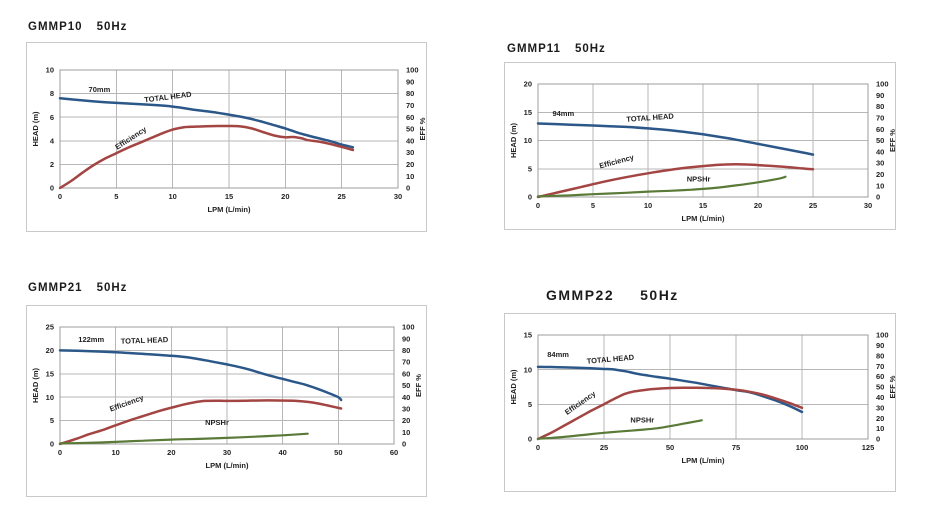 The image size is (940, 510). What do you see at coordinates (394, 452) in the screenshot?
I see `x-tick-label: 60` at bounding box center [394, 452].